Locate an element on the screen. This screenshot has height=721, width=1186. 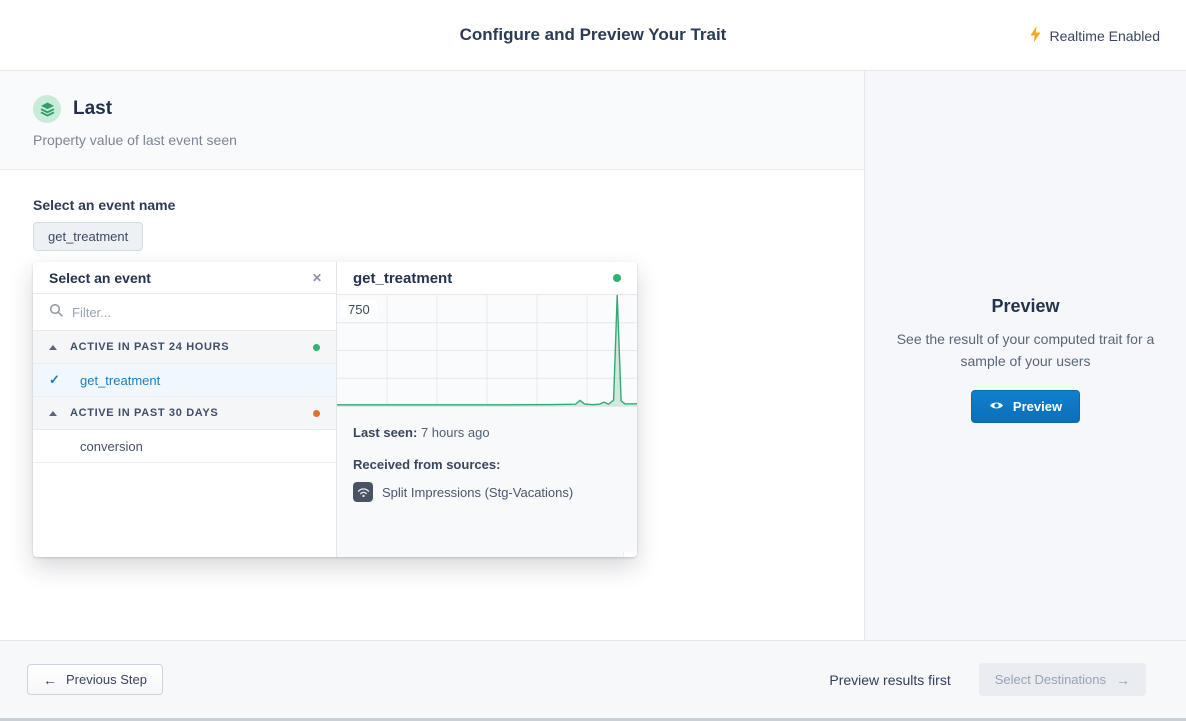
eye-icon is located at coordinates (996, 406).